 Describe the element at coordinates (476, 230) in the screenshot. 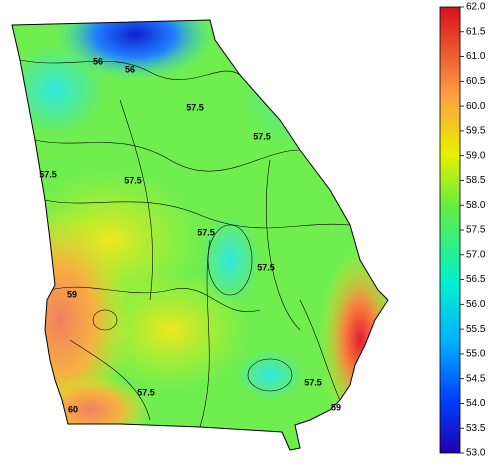

I see `colorbar-tick-label: 57.5` at that location.